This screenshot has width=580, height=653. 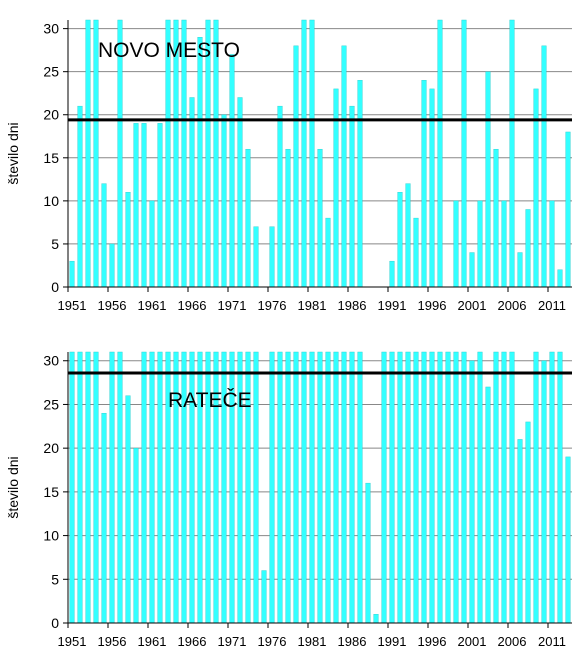 What do you see at coordinates (512, 641) in the screenshot?
I see `x-tick-label: 2006` at bounding box center [512, 641].